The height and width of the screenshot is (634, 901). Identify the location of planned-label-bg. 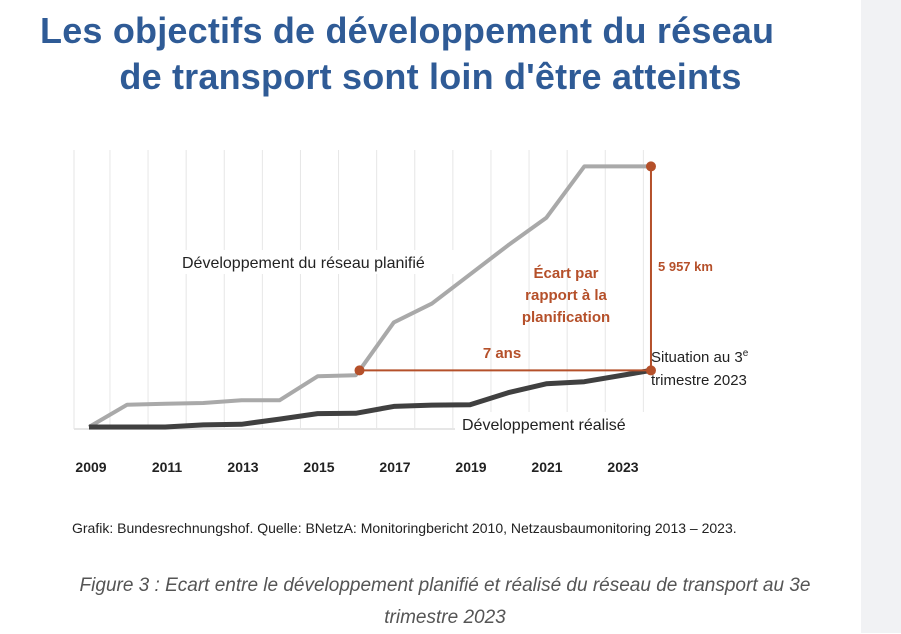
(317, 262).